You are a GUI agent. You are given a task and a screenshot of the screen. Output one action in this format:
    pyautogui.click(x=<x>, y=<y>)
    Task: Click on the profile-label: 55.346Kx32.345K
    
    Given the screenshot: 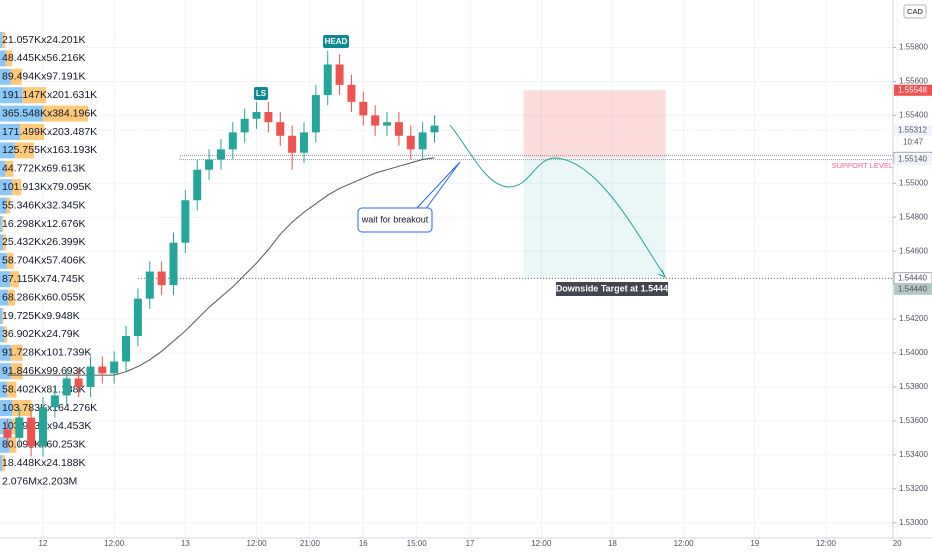 What is the action you would take?
    pyautogui.click(x=44, y=205)
    